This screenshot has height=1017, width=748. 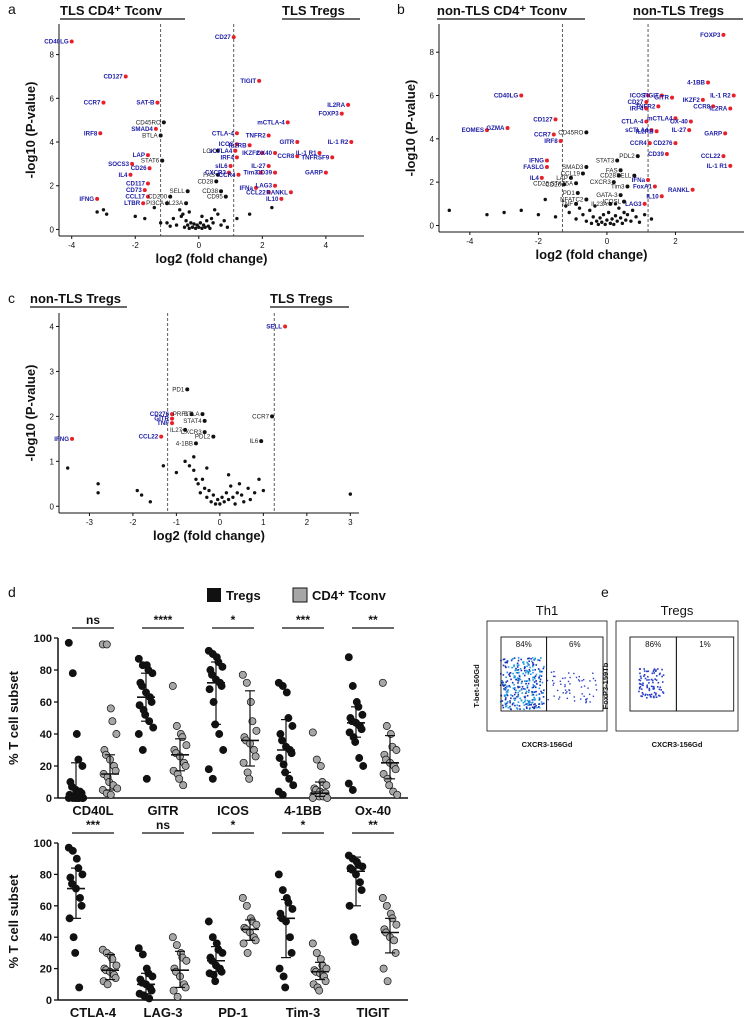 What do you see at coordinates (13, 921) in the screenshot?
I see `y-axis-label: % T cell subset` at bounding box center [13, 921].